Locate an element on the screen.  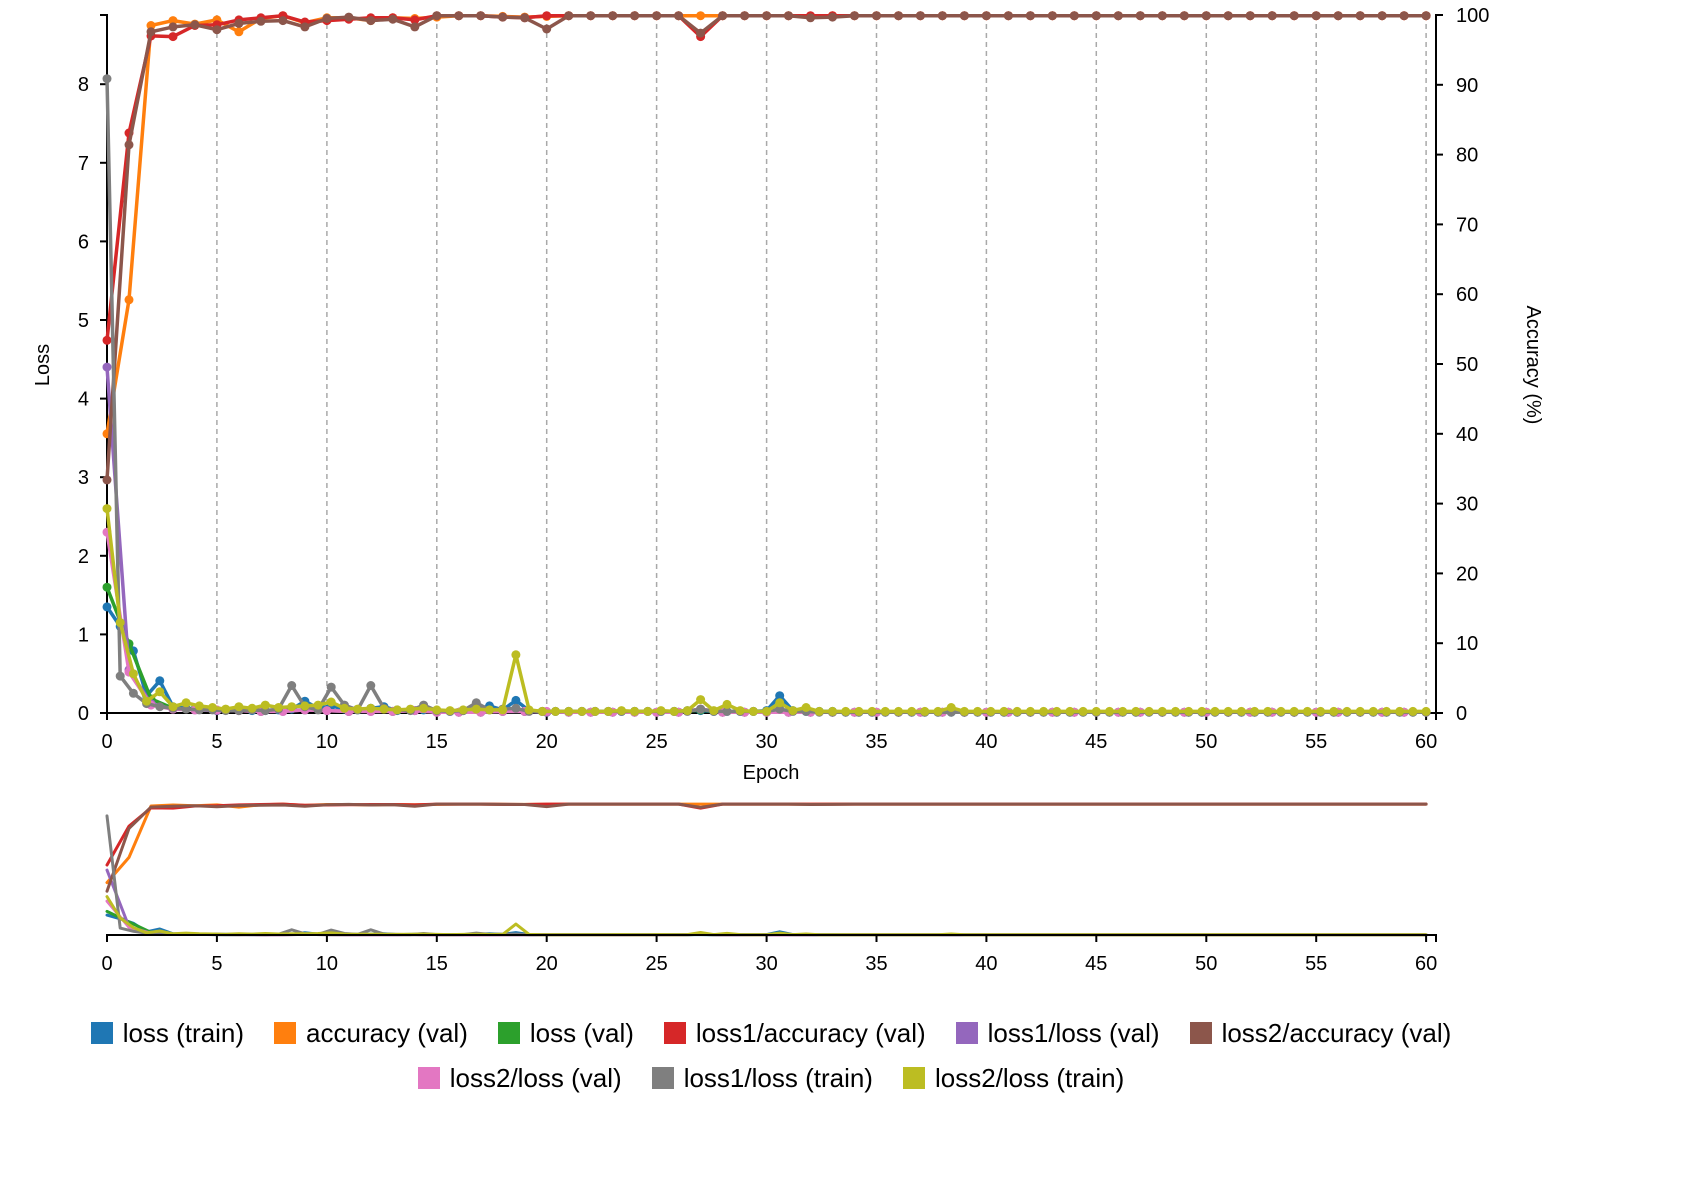
overview-chart is located at coordinates (766, 869).